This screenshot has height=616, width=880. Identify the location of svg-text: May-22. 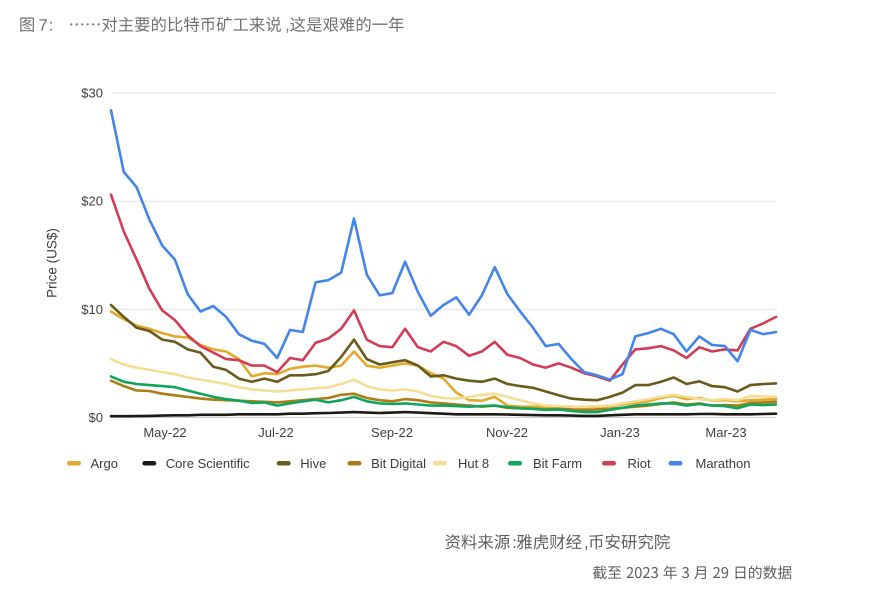
(164, 432).